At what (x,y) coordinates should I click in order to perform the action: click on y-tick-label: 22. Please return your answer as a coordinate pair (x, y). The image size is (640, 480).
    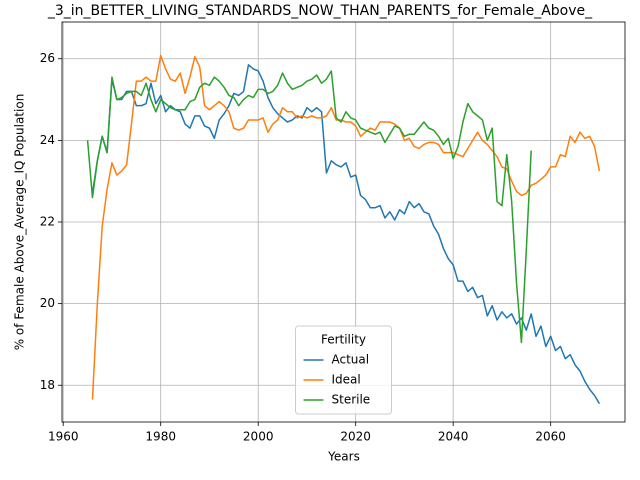
    Looking at the image, I should click on (47, 222).